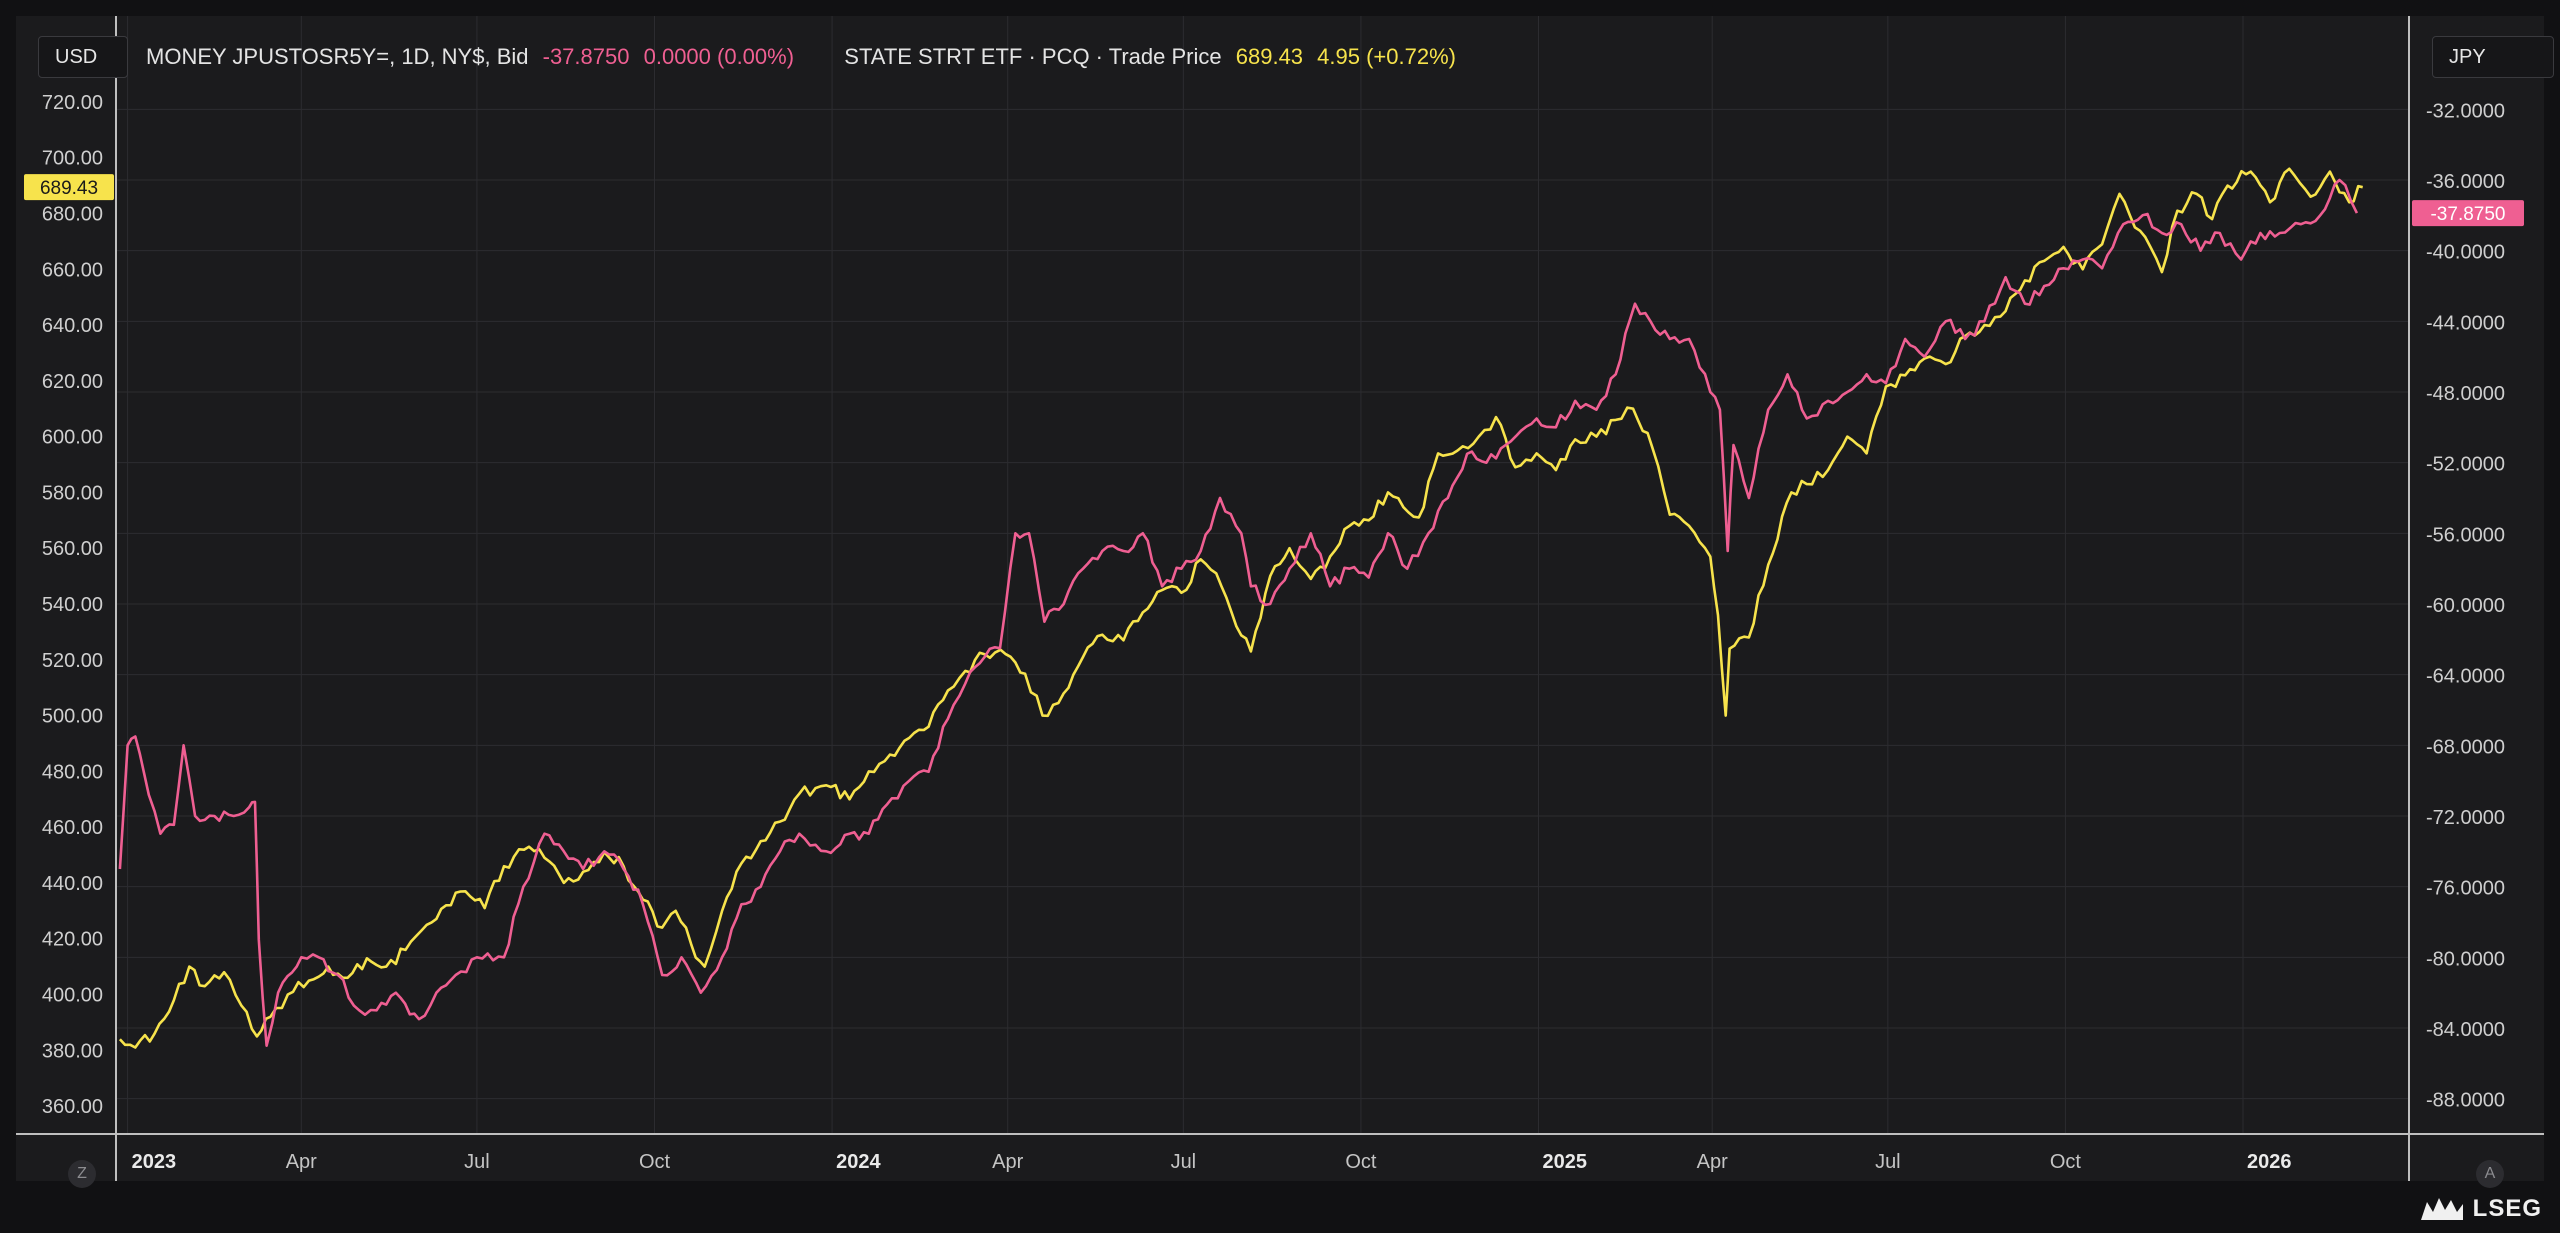 Image resolution: width=2560 pixels, height=1233 pixels. I want to click on left-axis-tick-label: 660.00, so click(72, 270).